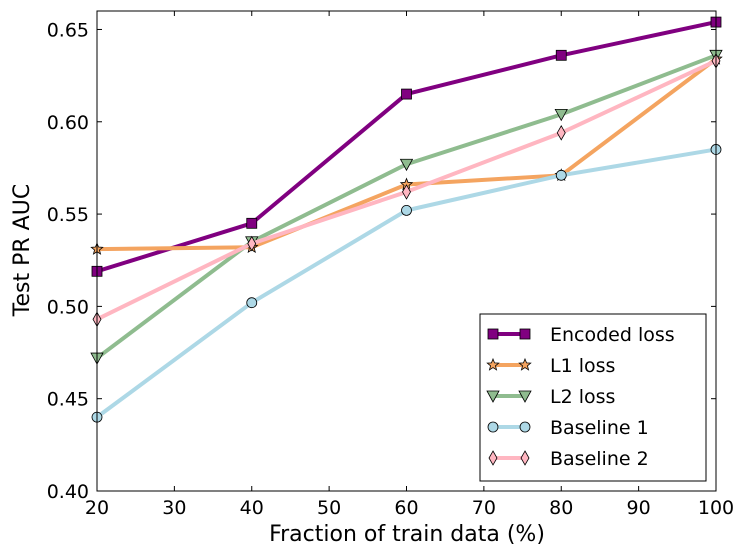  What do you see at coordinates (22, 250) in the screenshot?
I see `y-axis-label: Test PR AUC` at bounding box center [22, 250].